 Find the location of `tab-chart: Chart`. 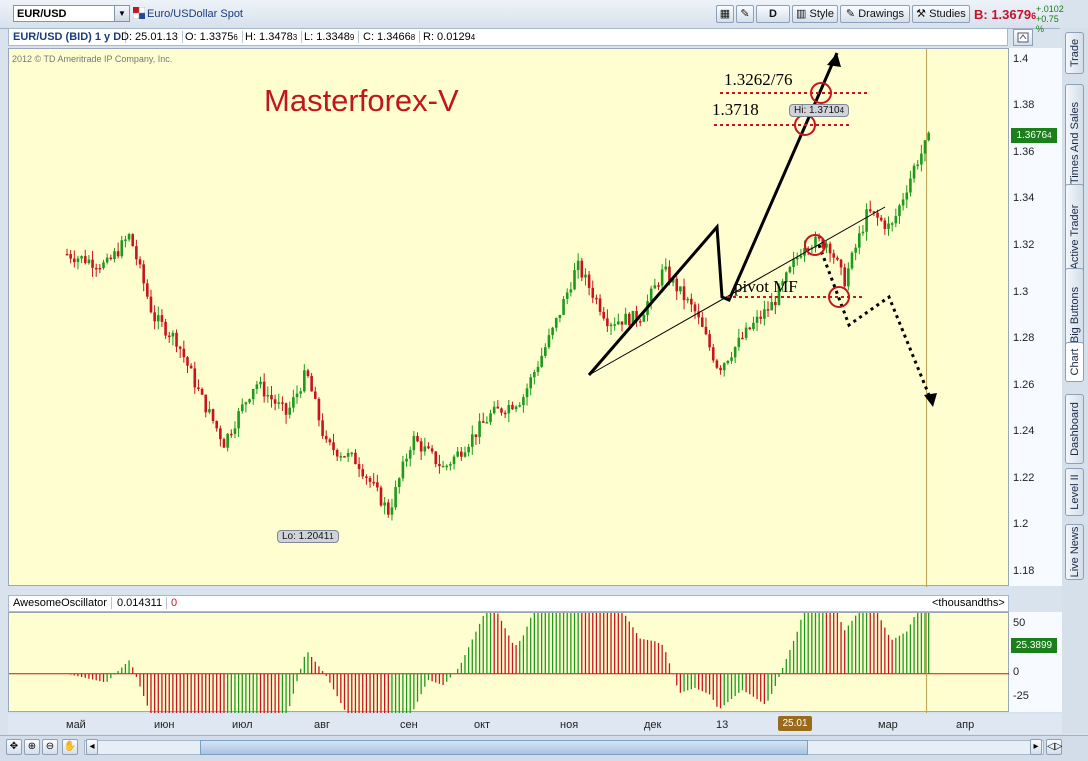

tab-chart: Chart is located at coordinates (1074, 362).